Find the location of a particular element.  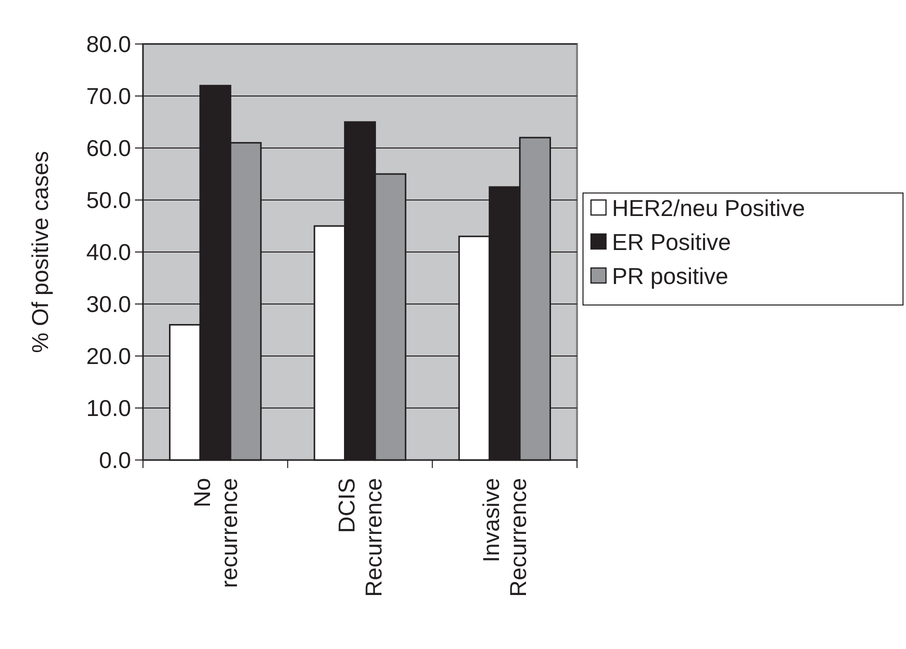

y-tick-label: 70.0 is located at coordinates (108, 96).